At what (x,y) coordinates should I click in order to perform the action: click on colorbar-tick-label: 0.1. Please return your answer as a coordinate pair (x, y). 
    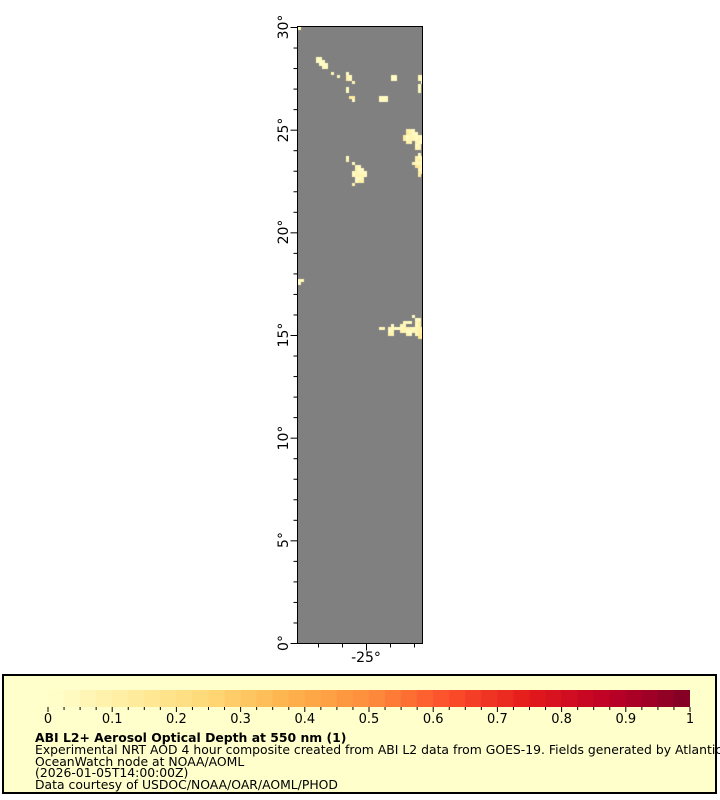
    Looking at the image, I should click on (112, 719).